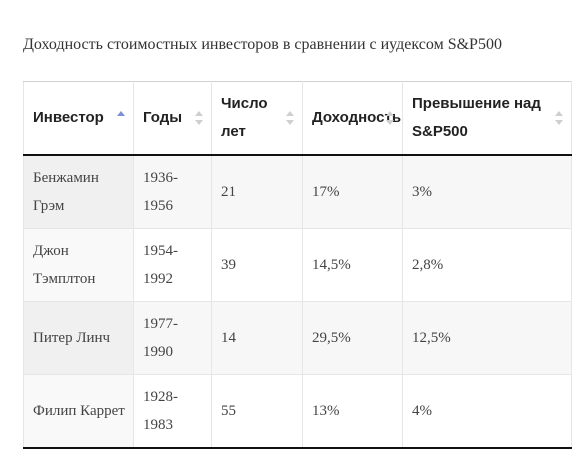 This screenshot has width=587, height=472. Describe the element at coordinates (352, 265) in the screenshot. I see `cell-return: 14,5%` at that location.